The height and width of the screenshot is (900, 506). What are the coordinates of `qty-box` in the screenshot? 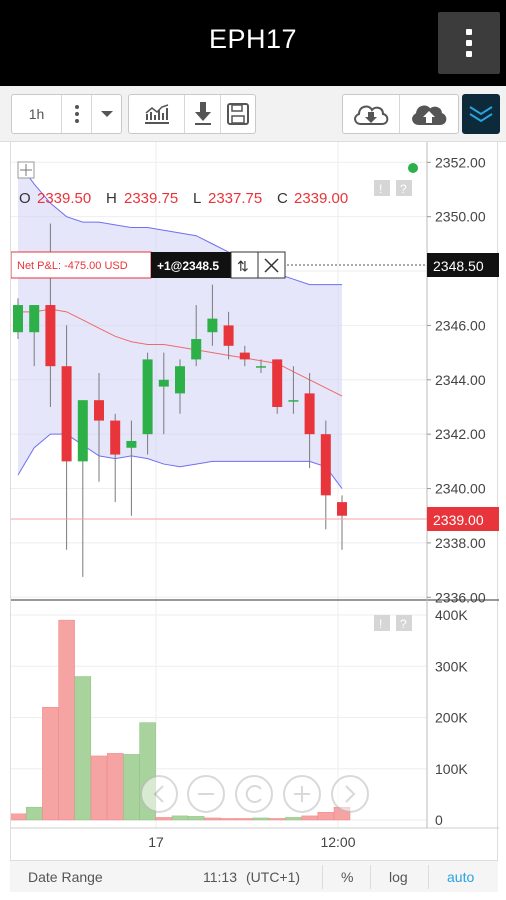 It's located at (191, 265).